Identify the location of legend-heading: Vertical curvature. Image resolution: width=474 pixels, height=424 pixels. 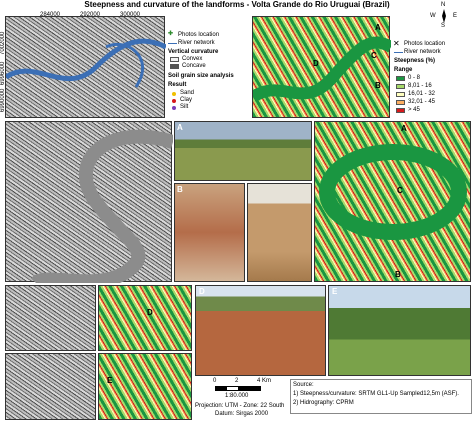
(193, 52).